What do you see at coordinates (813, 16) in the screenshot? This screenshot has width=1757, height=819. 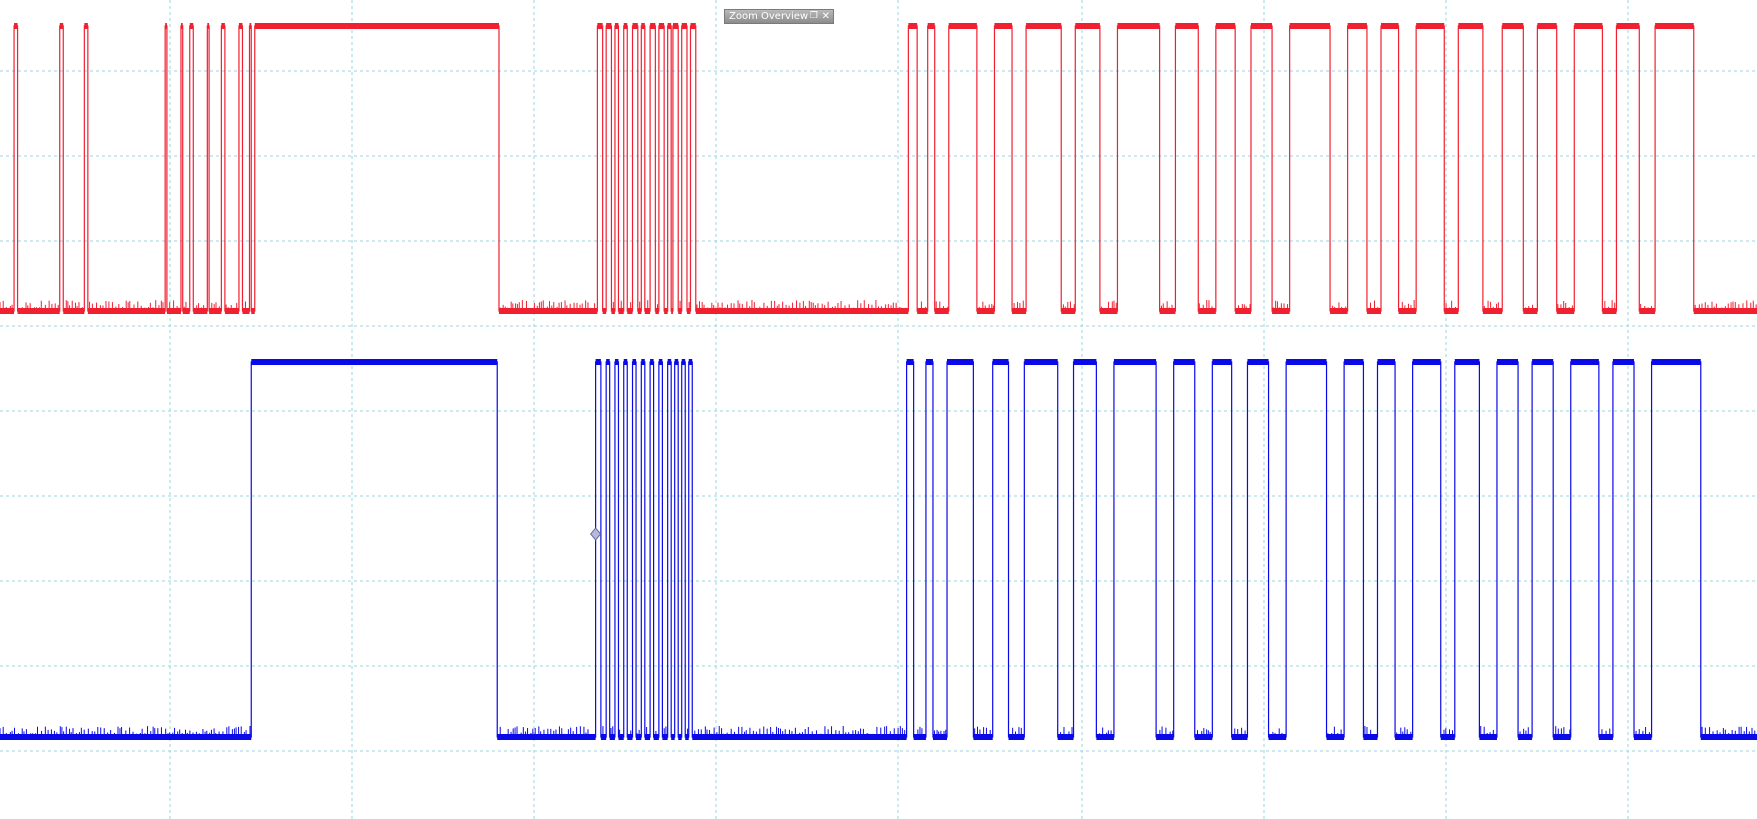 I see `pop-out-icon: ❐` at bounding box center [813, 16].